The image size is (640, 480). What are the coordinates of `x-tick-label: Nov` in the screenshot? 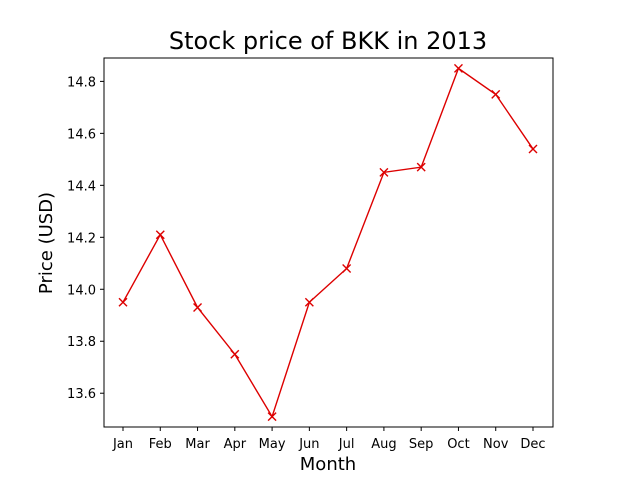 It's located at (496, 444).